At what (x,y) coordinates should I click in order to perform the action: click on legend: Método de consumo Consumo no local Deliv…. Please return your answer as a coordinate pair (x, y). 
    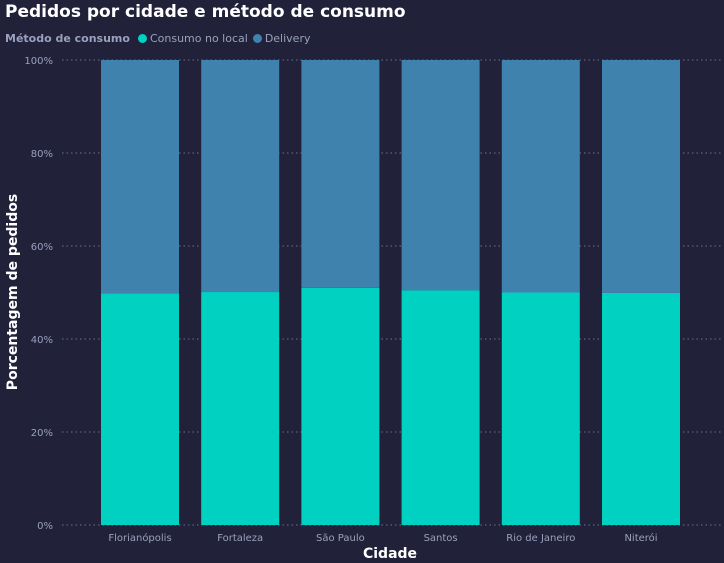
    Looking at the image, I should click on (160, 38).